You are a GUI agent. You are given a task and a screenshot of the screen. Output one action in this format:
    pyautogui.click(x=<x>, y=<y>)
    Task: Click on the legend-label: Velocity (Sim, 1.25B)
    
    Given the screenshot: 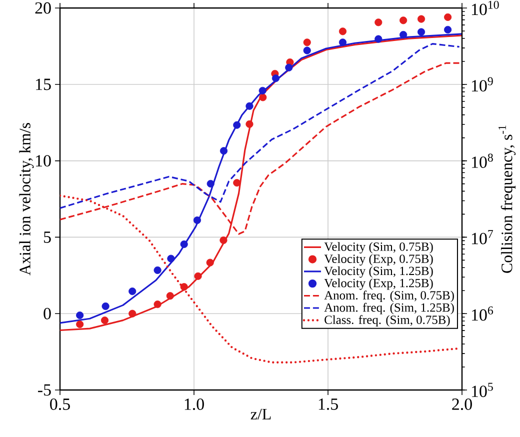 What is the action you would take?
    pyautogui.click(x=378, y=272)
    